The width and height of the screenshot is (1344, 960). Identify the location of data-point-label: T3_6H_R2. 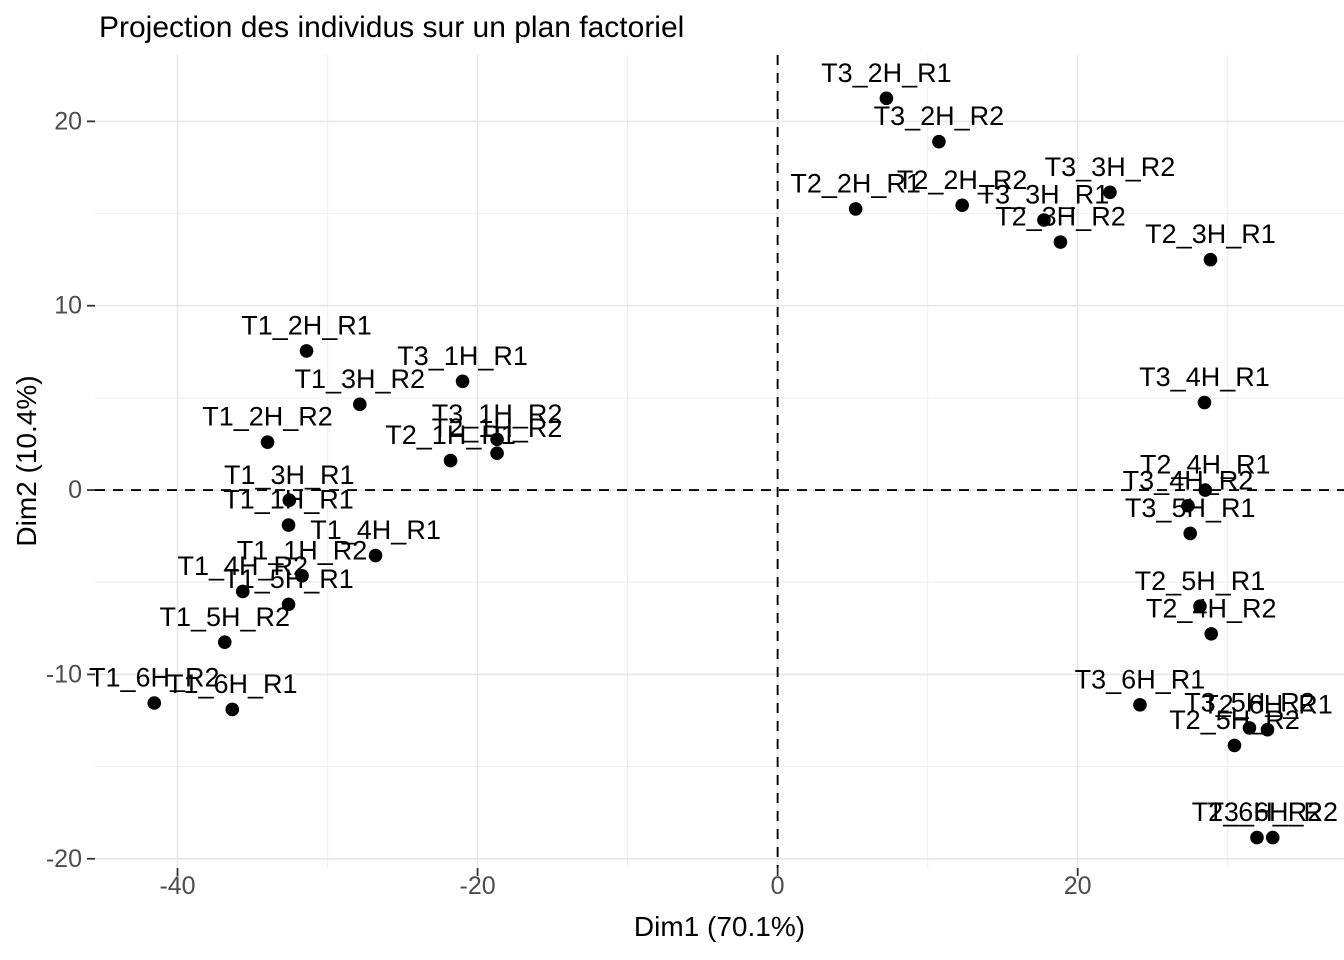
(1272, 812).